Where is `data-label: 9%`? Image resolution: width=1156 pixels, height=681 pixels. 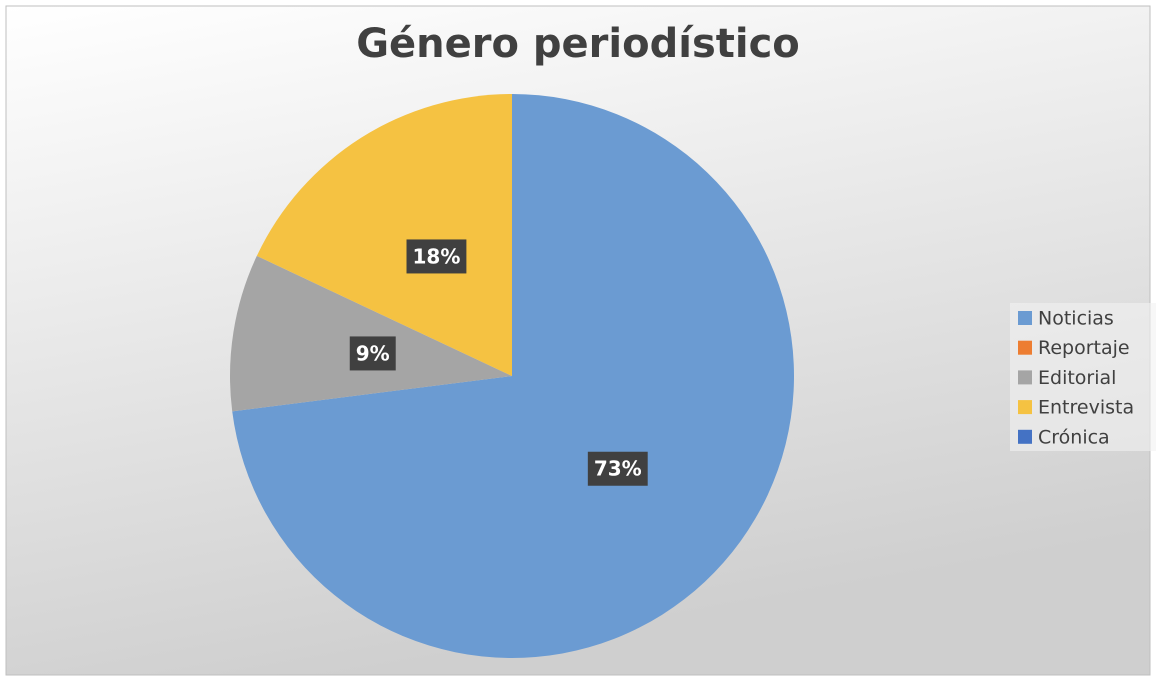 data-label: 9% is located at coordinates (373, 353).